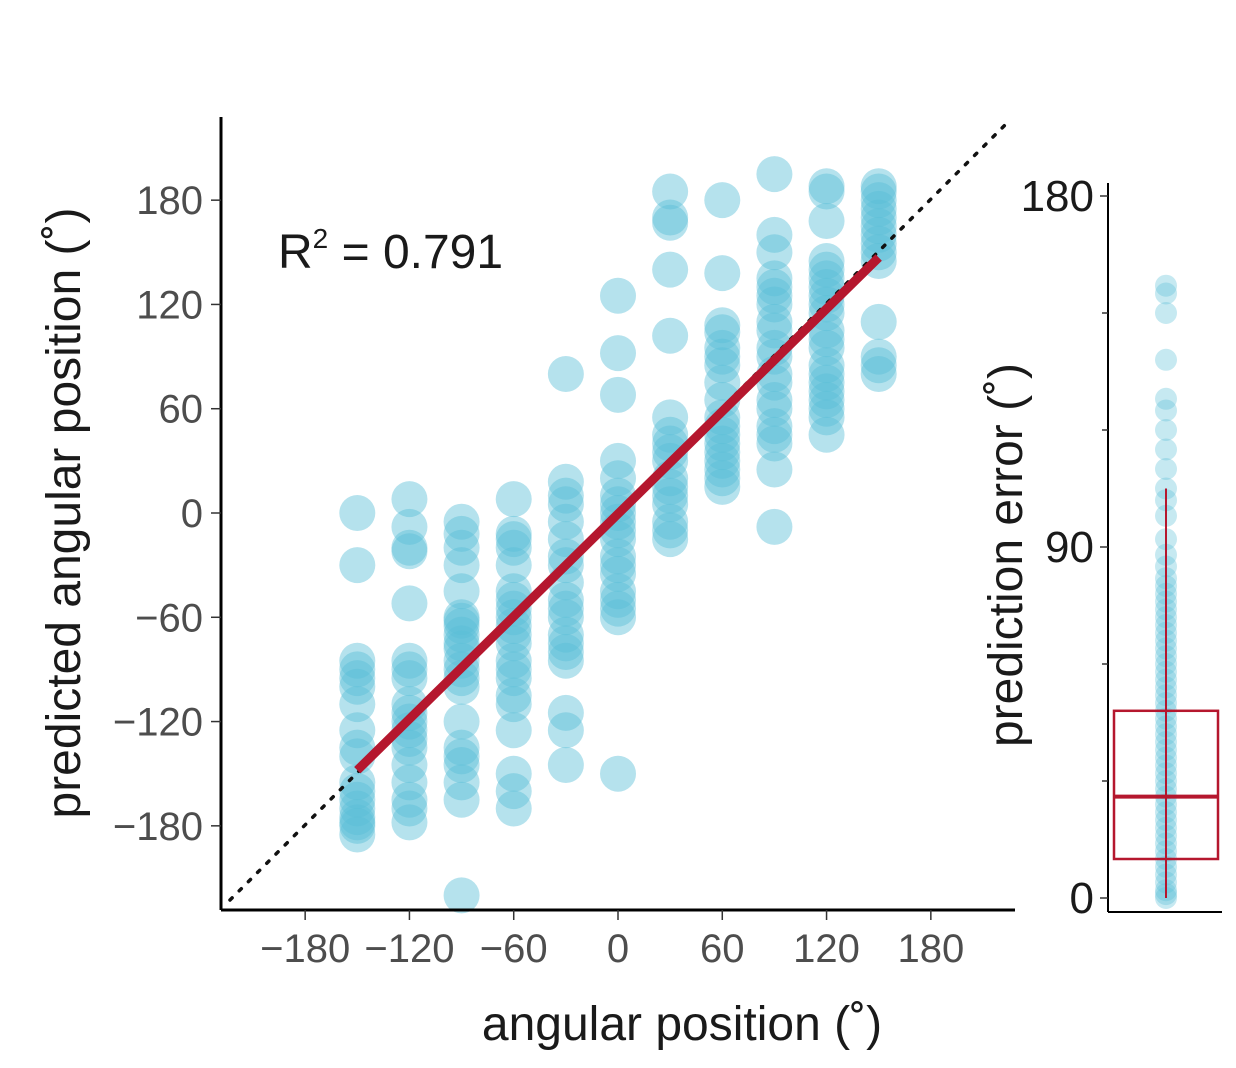  I want to click on x-tick-label: 120, so click(826, 949).